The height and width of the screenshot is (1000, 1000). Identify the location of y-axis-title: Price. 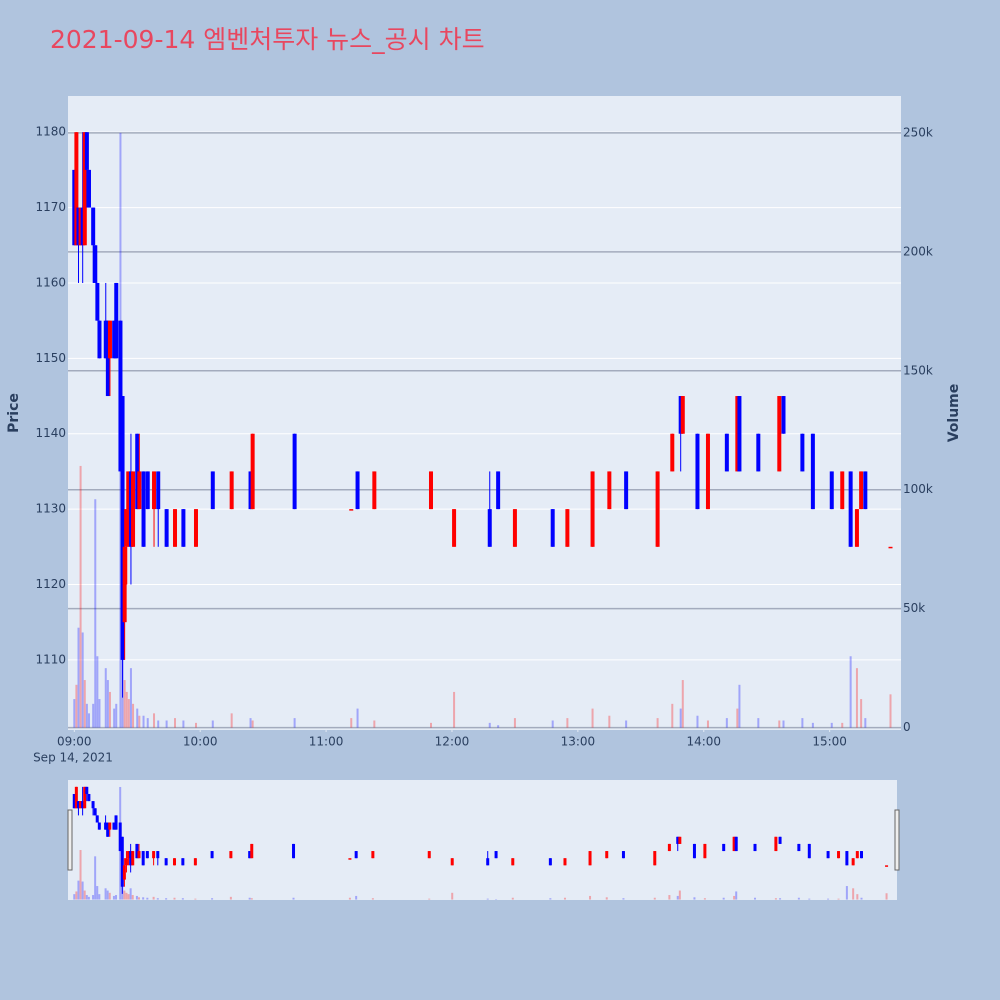
(14, 413).